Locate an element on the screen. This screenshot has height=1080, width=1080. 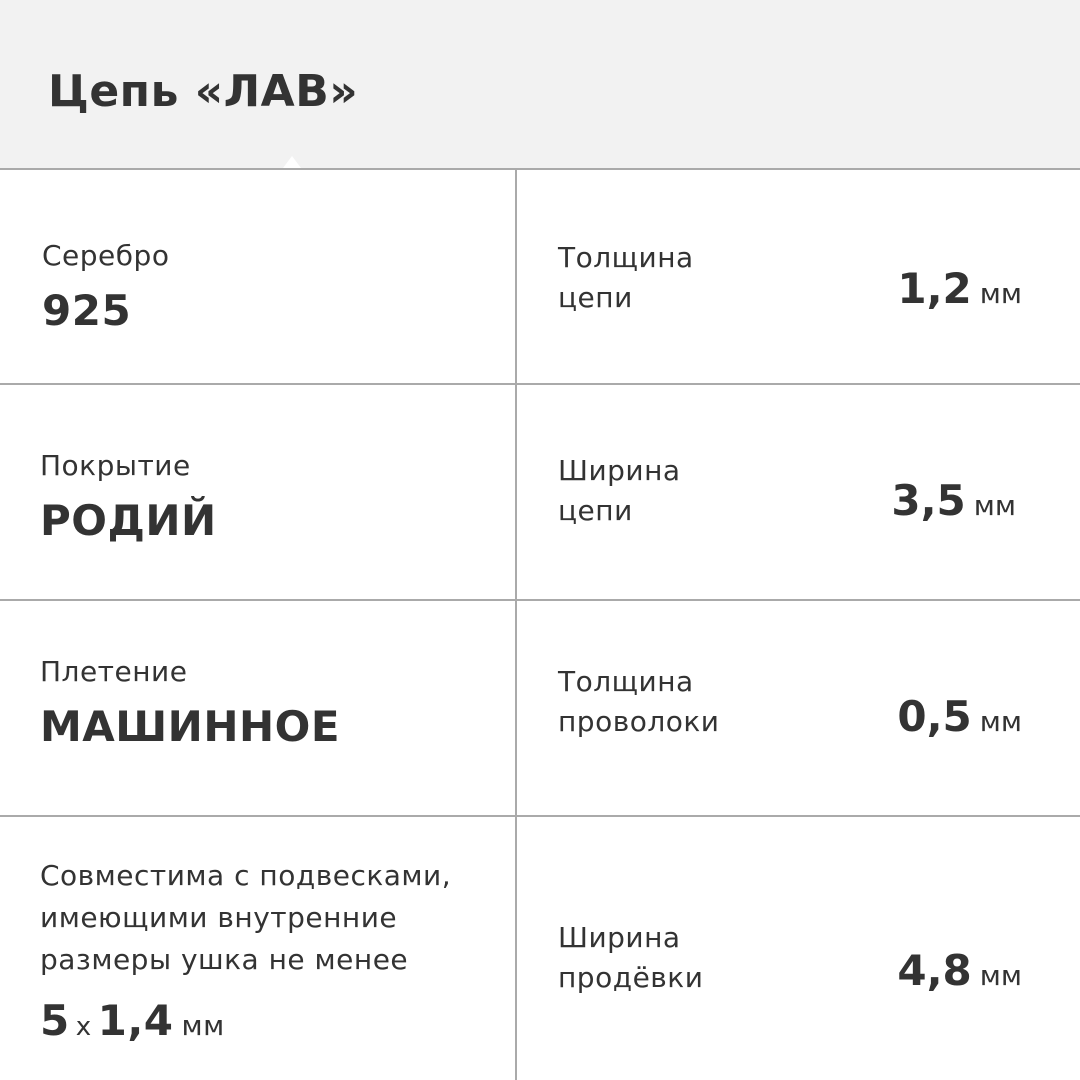
weave-label: Плетение is located at coordinates (114, 671).